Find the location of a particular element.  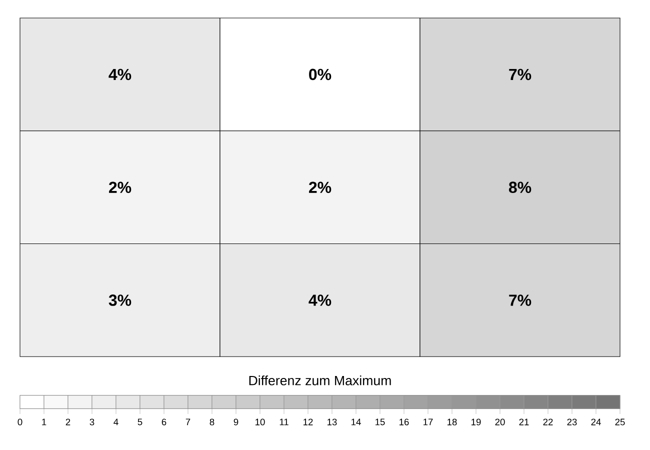

data-label: 3% is located at coordinates (120, 300).